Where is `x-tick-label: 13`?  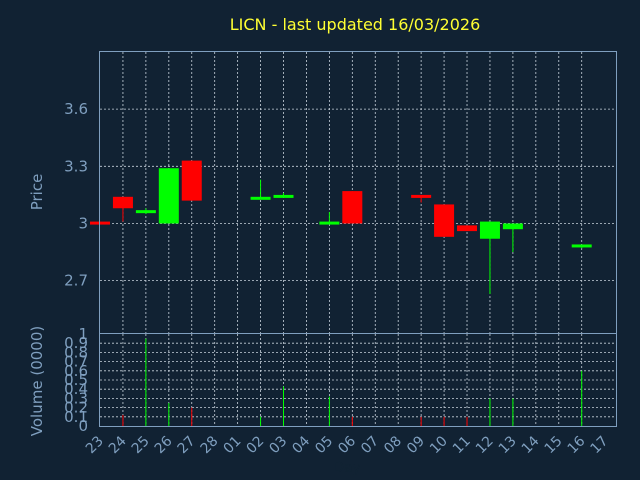 x-tick-label: 13 is located at coordinates (508, 445).